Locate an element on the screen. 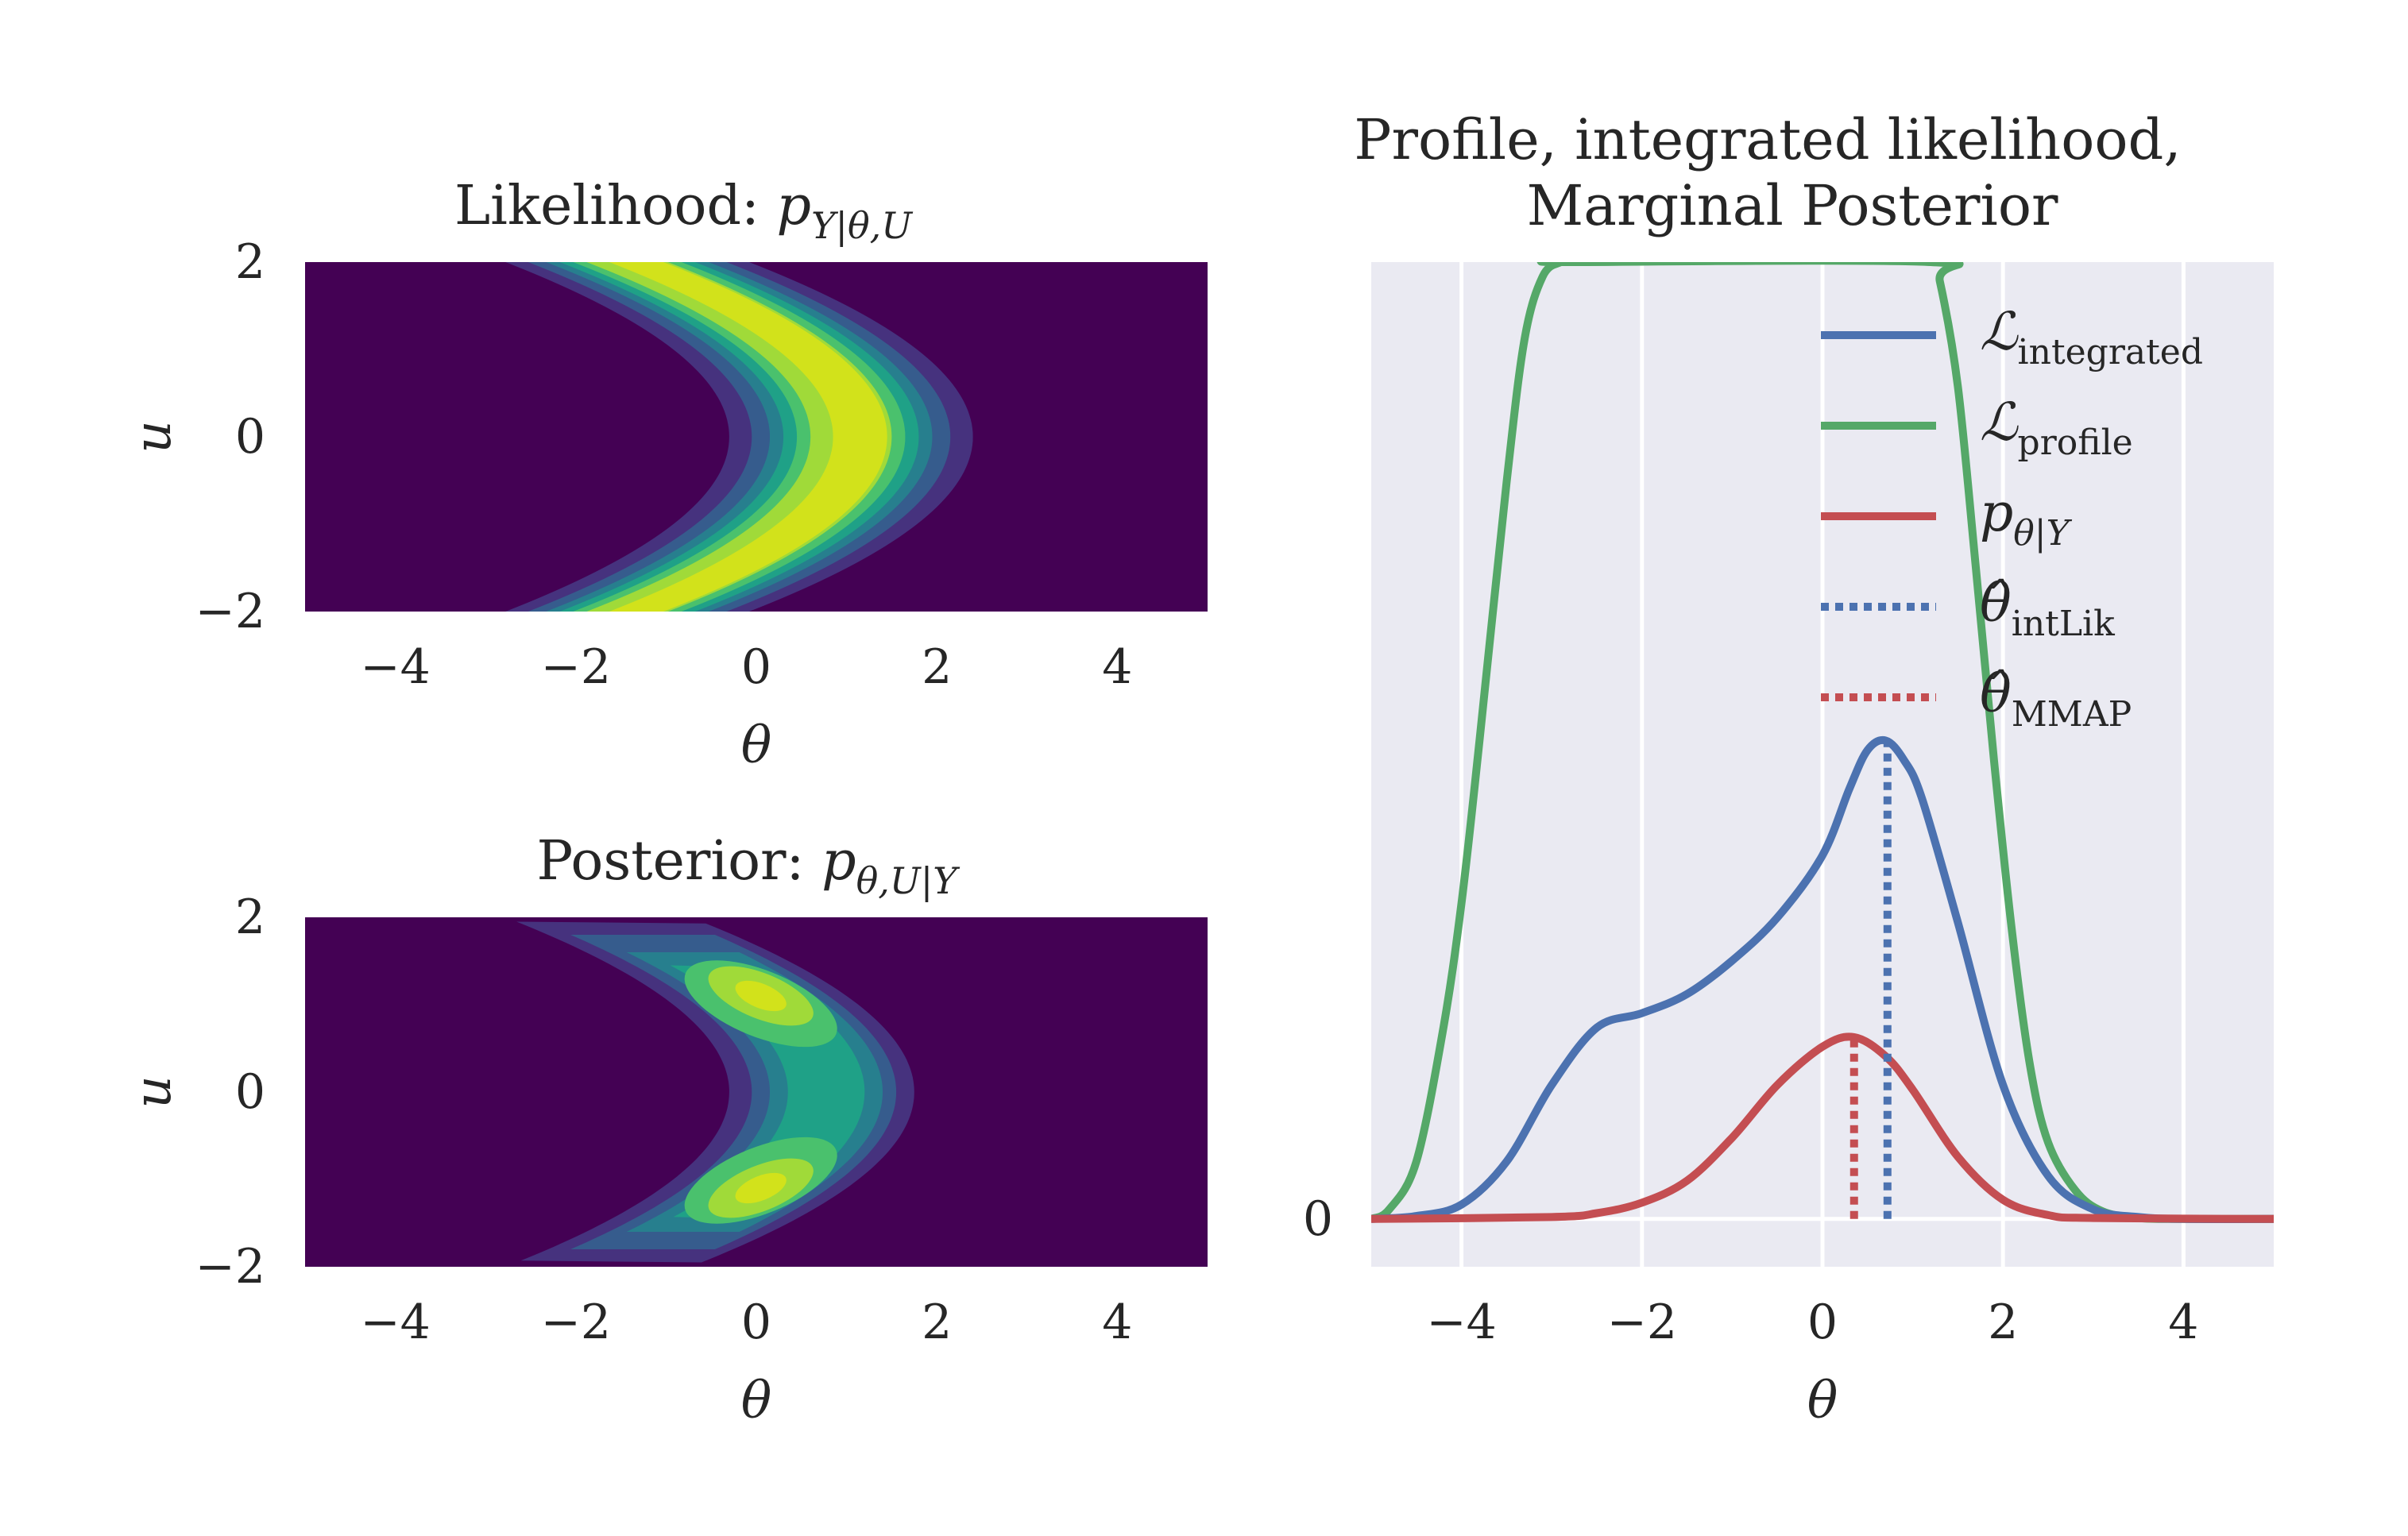  marginal-x-ticks: −4 −2 0 2 4 is located at coordinates (1812, 1322).